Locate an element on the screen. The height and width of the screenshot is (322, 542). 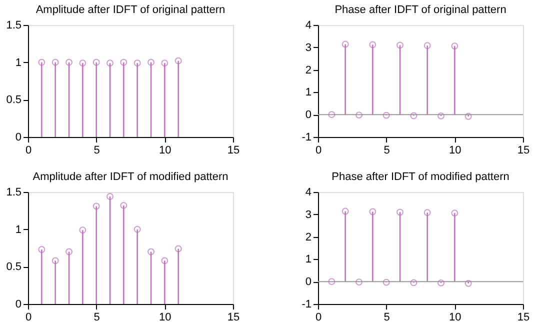
chart-title: Phase after IDFT of original pattern is located at coordinates (420, 10).